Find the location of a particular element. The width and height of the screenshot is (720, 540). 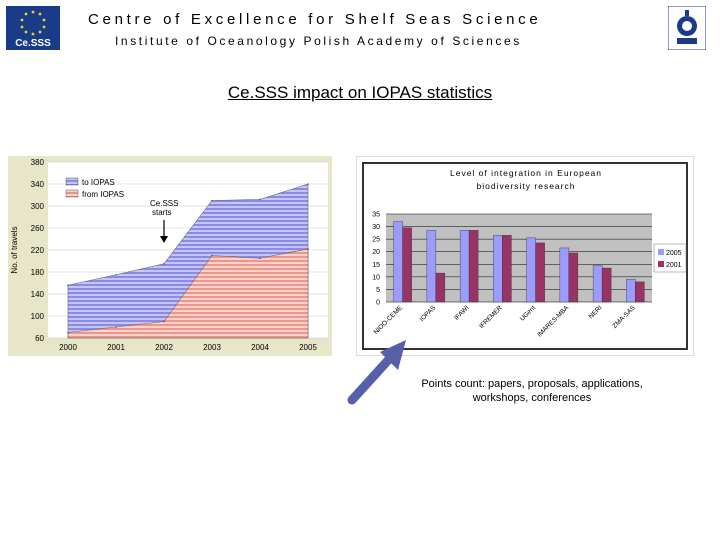

chart2-title-line2: biodiversity research is located at coordinates (526, 186).